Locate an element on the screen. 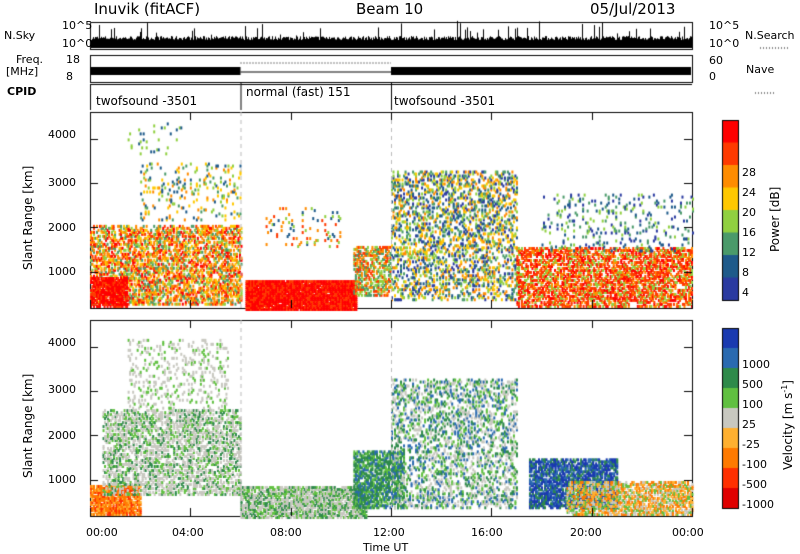 The height and width of the screenshot is (554, 800). velocity-tick-neg1000: -1000 is located at coordinates (758, 504).